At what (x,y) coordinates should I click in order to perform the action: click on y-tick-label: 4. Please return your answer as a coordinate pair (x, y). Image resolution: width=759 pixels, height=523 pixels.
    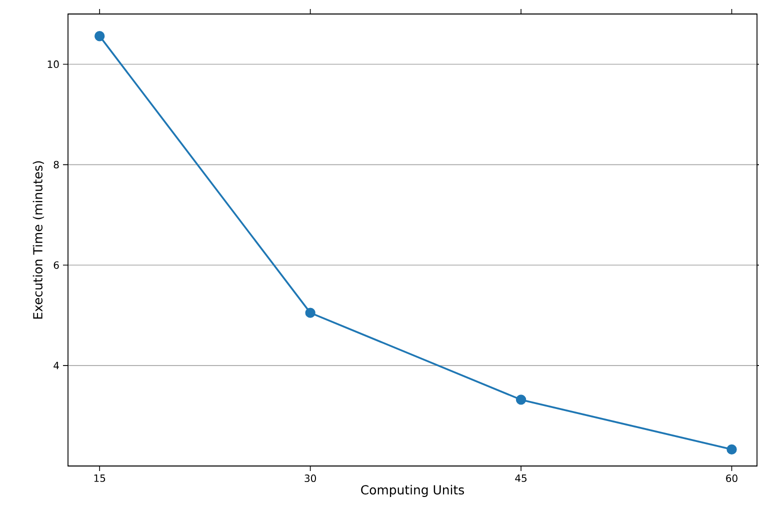
    Looking at the image, I should click on (56, 366).